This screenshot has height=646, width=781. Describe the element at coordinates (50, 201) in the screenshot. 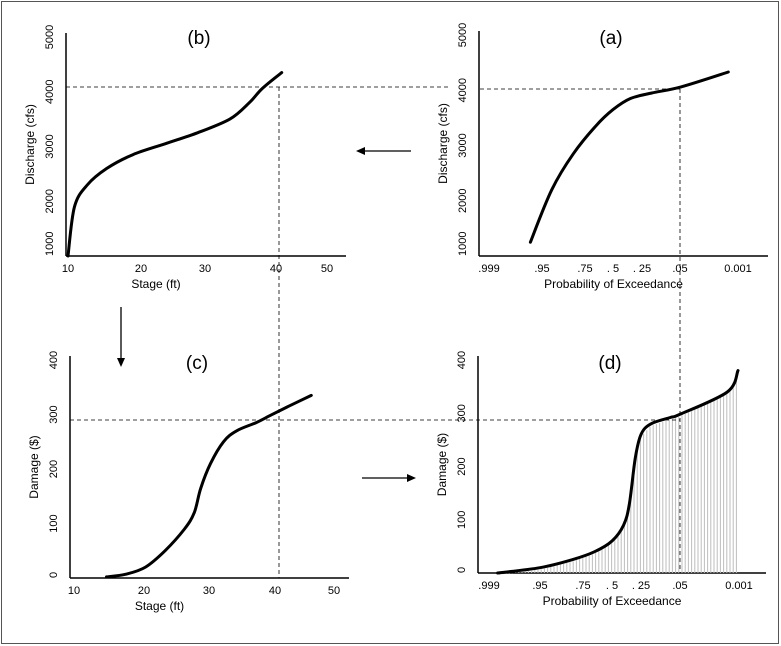

I see `panel-b-y-tick-label: 2000` at that location.